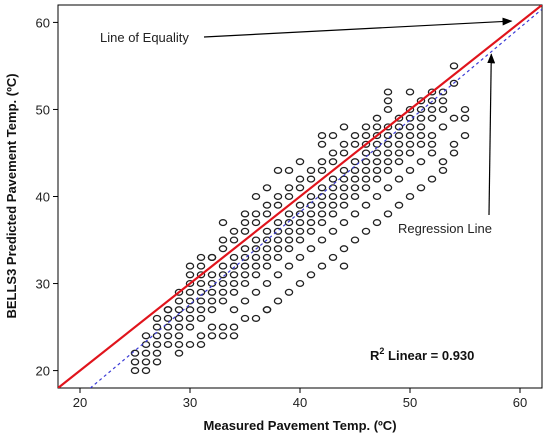 The width and height of the screenshot is (550, 438). What do you see at coordinates (299, 425) in the screenshot?
I see `x-axis-title: Measured Pavement Temp. (ºC)` at bounding box center [299, 425].